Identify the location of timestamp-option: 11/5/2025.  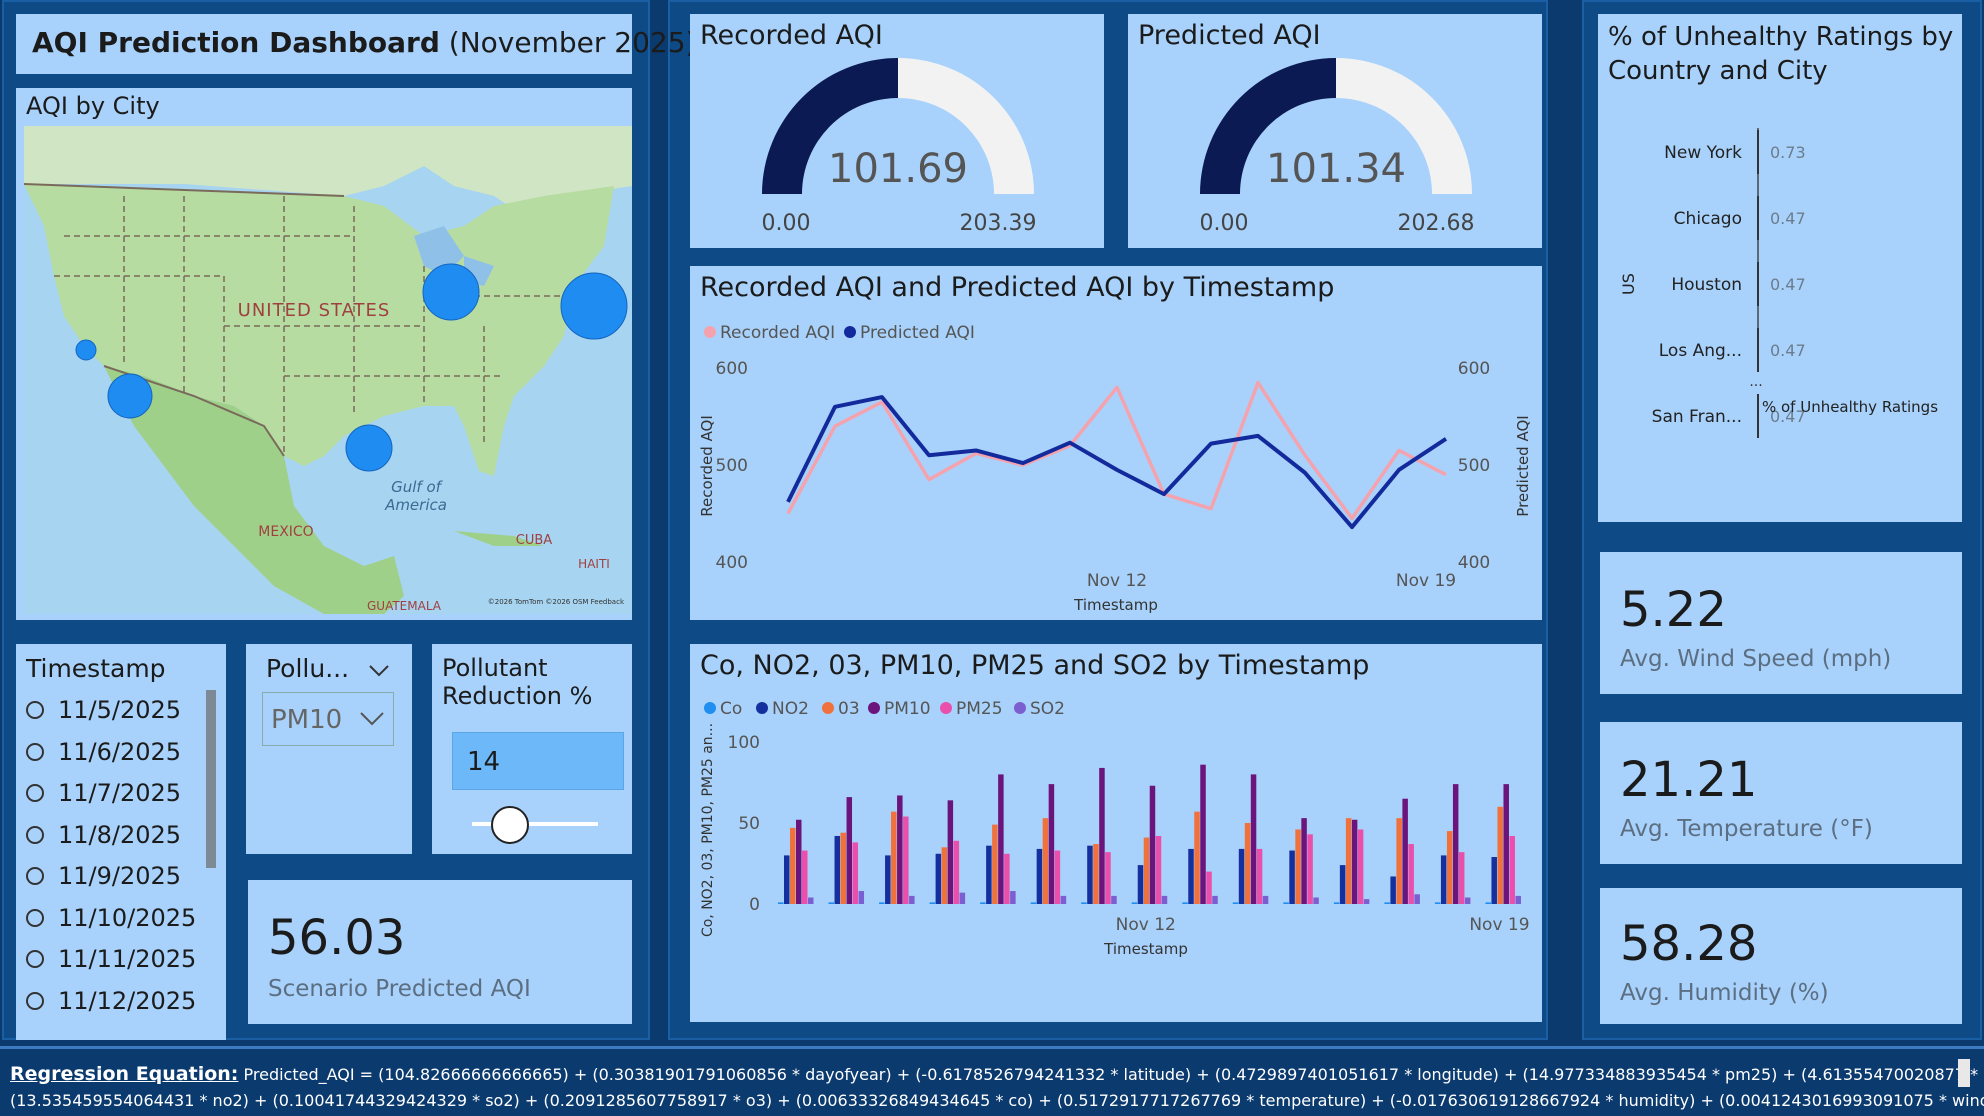
(103, 710).